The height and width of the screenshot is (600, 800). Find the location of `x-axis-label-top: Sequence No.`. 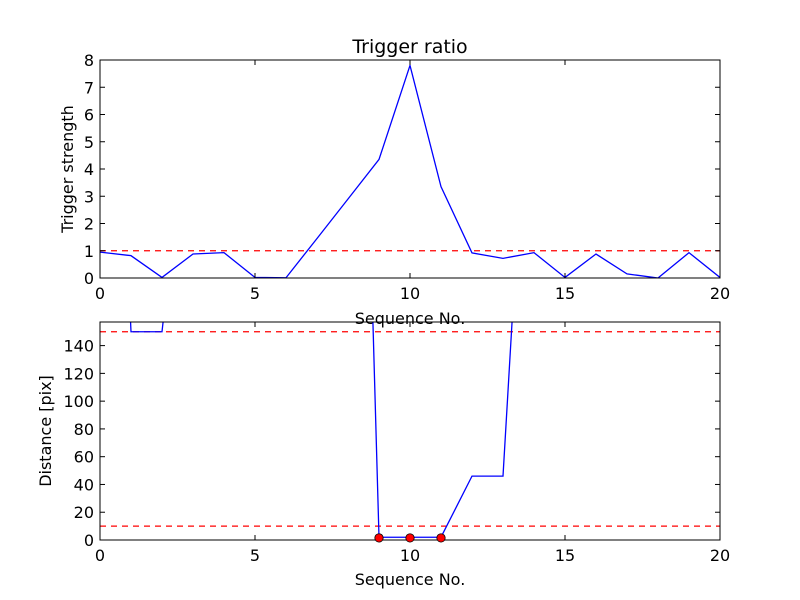

x-axis-label-top: Sequence No. is located at coordinates (410, 318).